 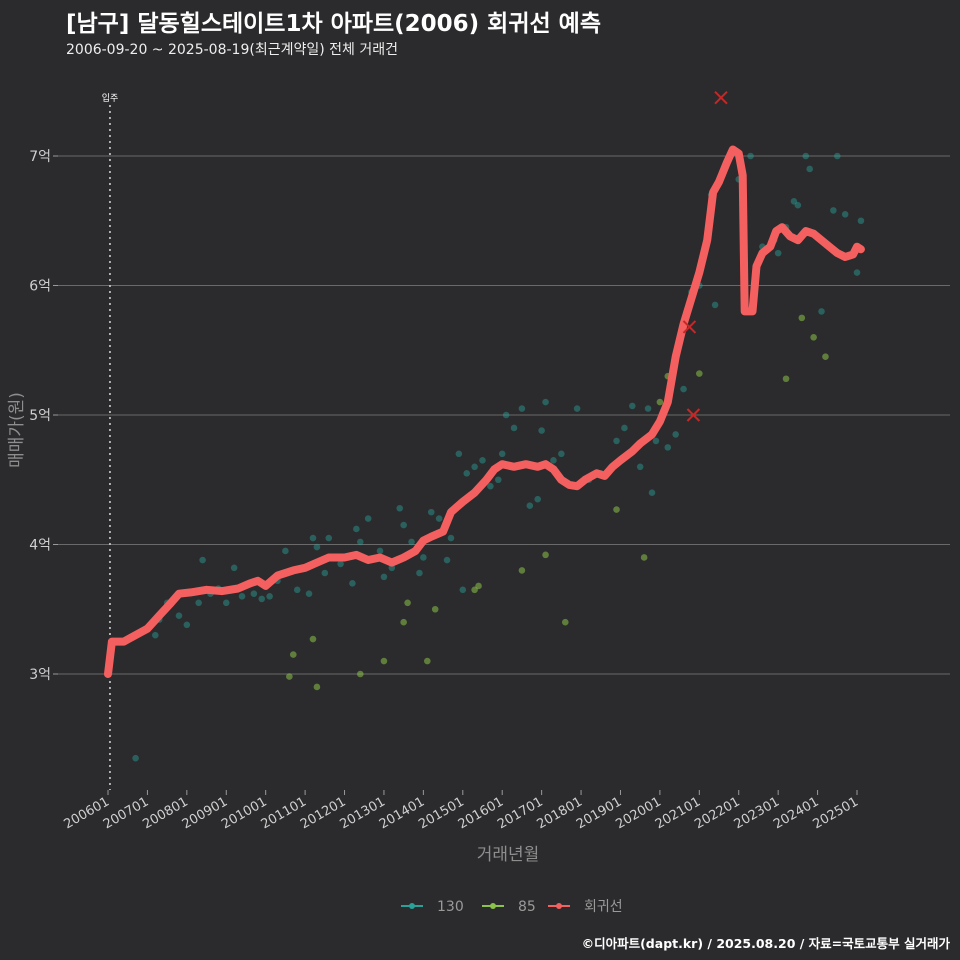 I want to click on chart-subtitle: 2006-09-20 ~ 2025-08-19(최근계약일) 전체 거래건, so click(x=232, y=50).